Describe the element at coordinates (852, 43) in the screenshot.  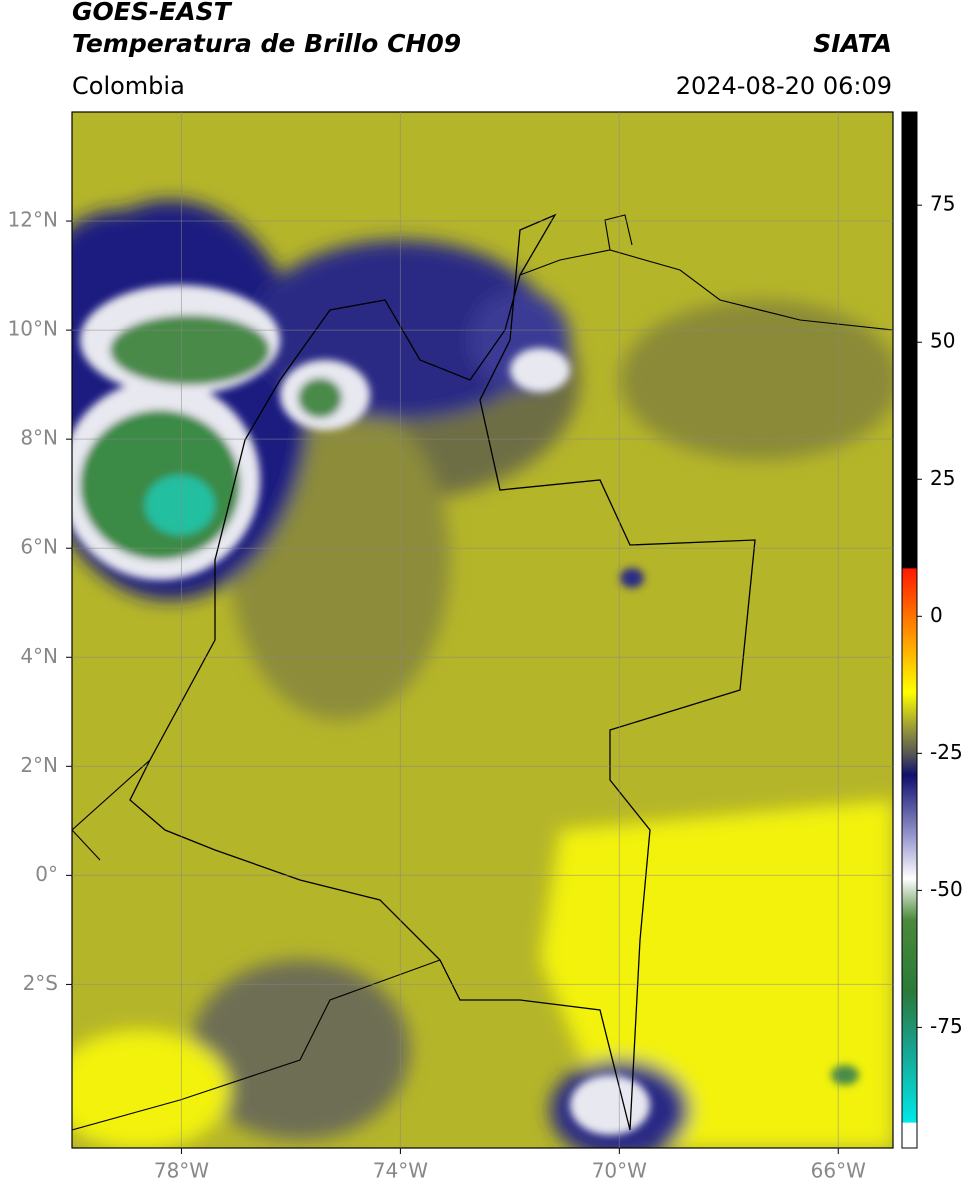
I see `agency: SIATA` at that location.